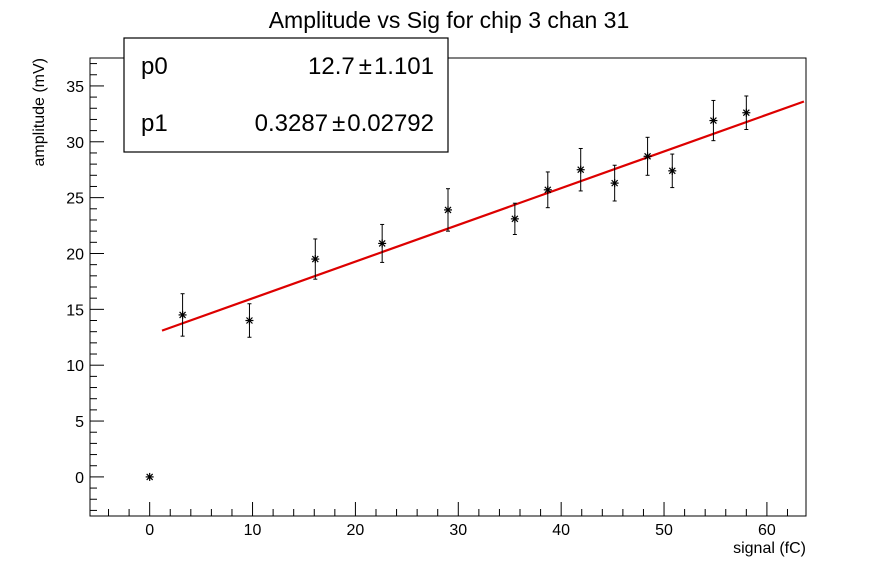 The image size is (896, 572). I want to click on chart-title: Amplitude vs Sig for chip 3 chan 31, so click(449, 20).